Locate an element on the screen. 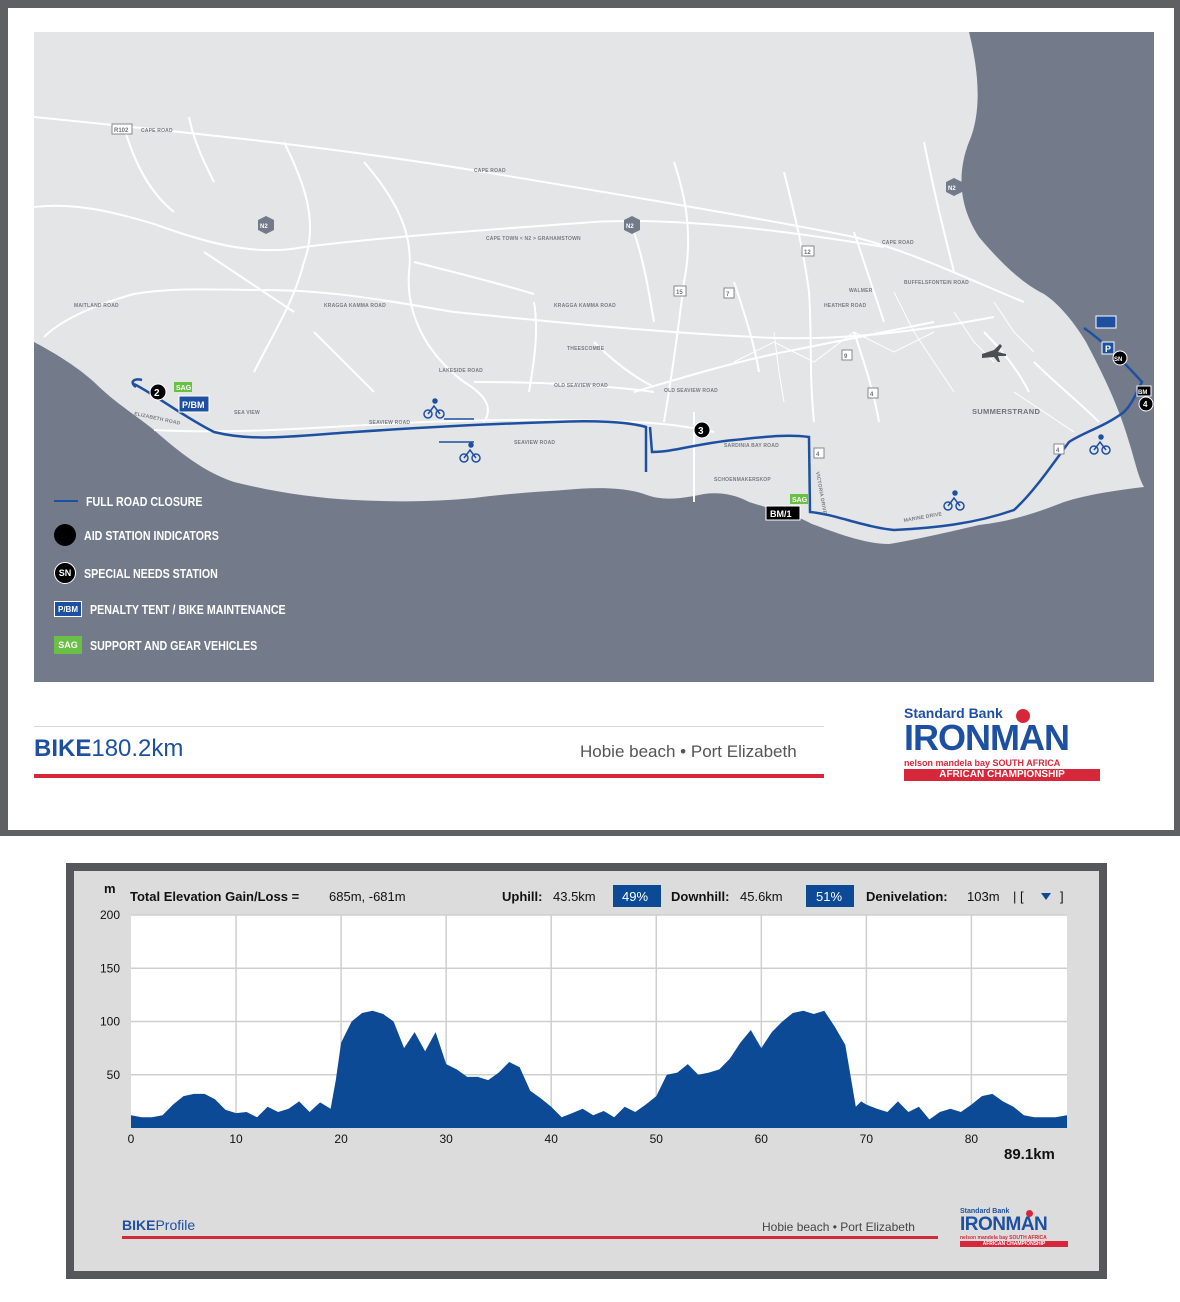  legend-item-road-closure: FULL ROAD CLOSURE is located at coordinates (204, 501).